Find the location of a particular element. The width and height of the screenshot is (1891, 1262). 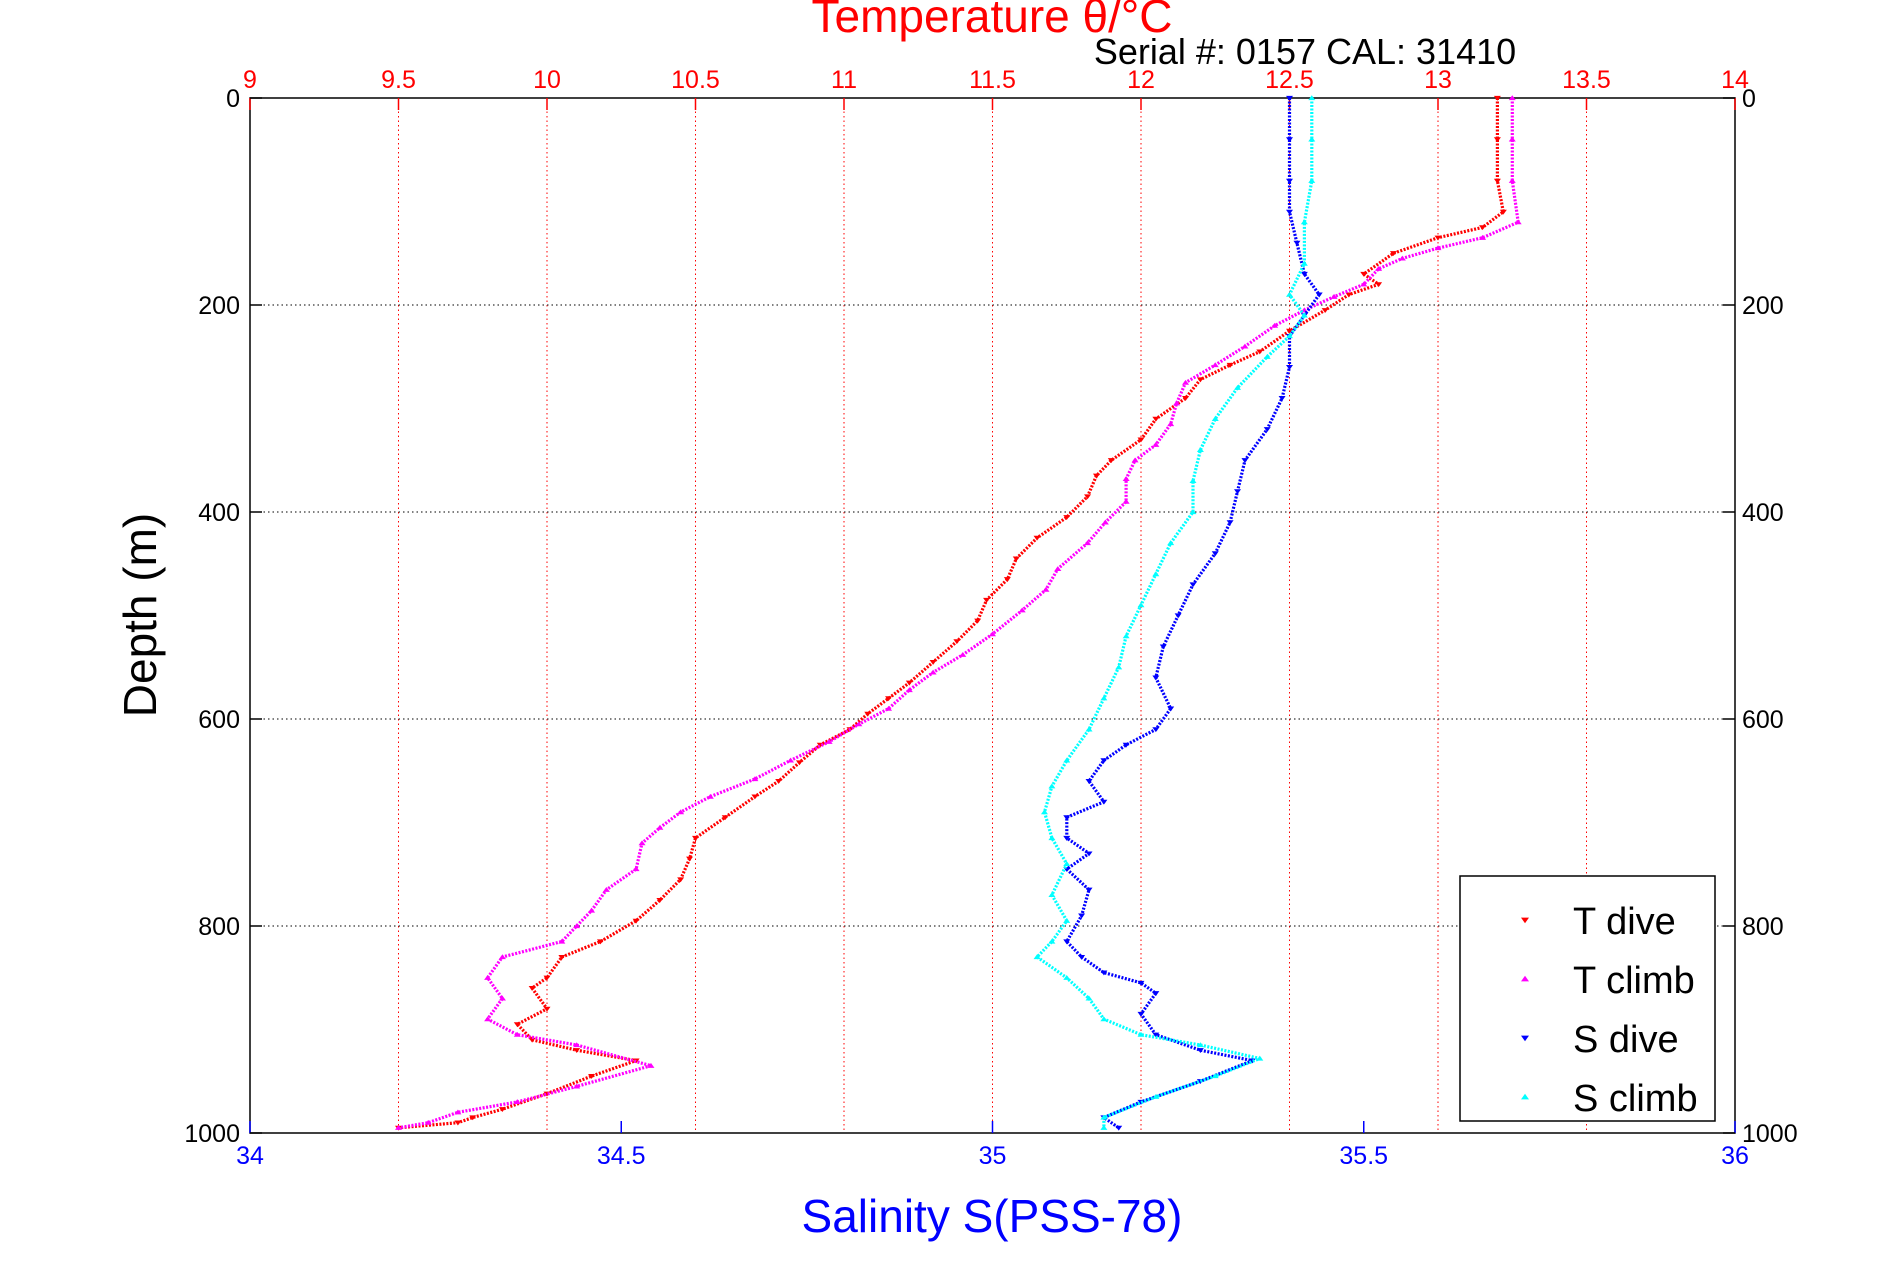

salinity-tick-label: 34.5 is located at coordinates (621, 1156).